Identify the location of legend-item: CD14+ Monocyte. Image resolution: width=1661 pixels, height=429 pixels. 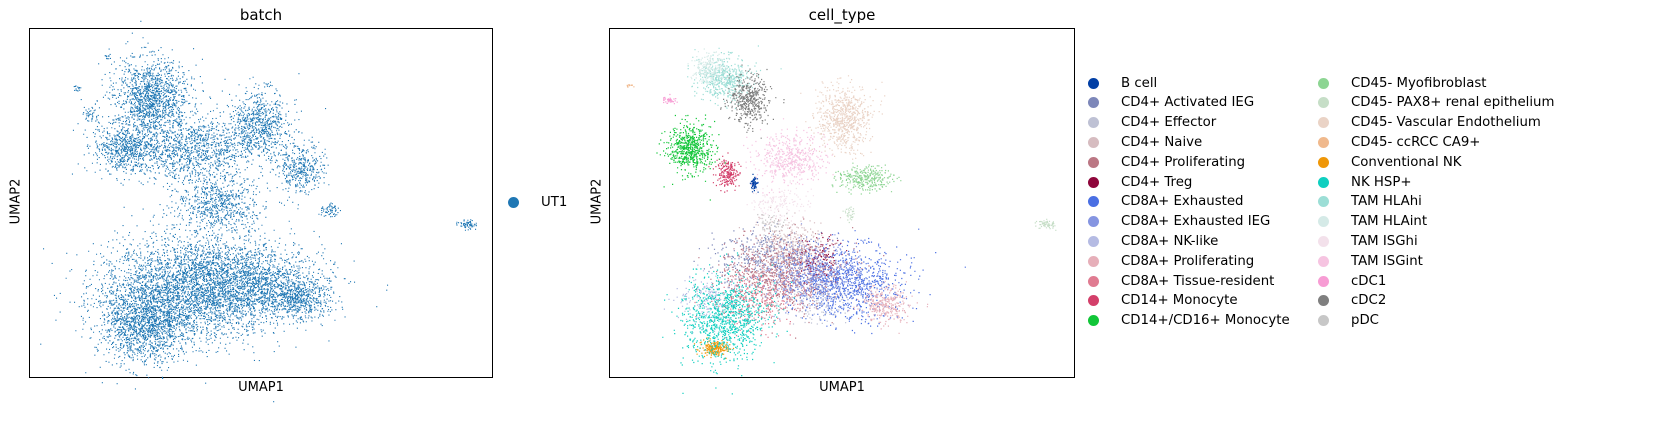
(1163, 301).